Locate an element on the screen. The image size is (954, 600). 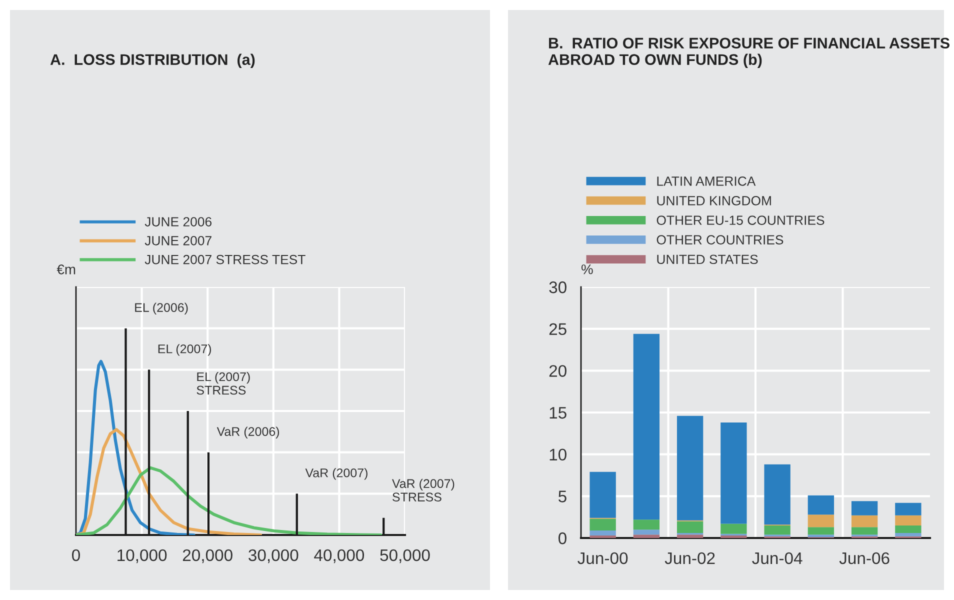
x-tick-label: Jun-00 is located at coordinates (603, 558).